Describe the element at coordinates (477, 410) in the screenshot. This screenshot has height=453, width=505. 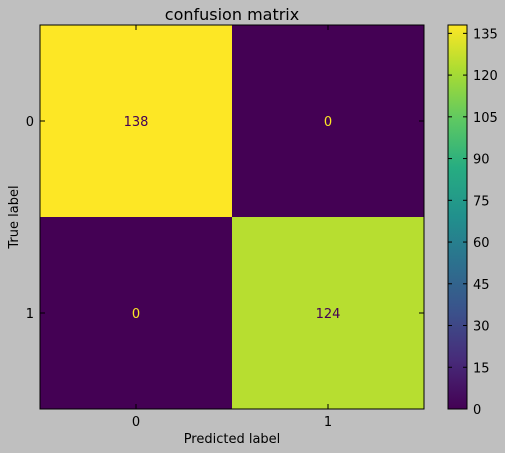
I see `colorbar-tick-label: 0` at that location.